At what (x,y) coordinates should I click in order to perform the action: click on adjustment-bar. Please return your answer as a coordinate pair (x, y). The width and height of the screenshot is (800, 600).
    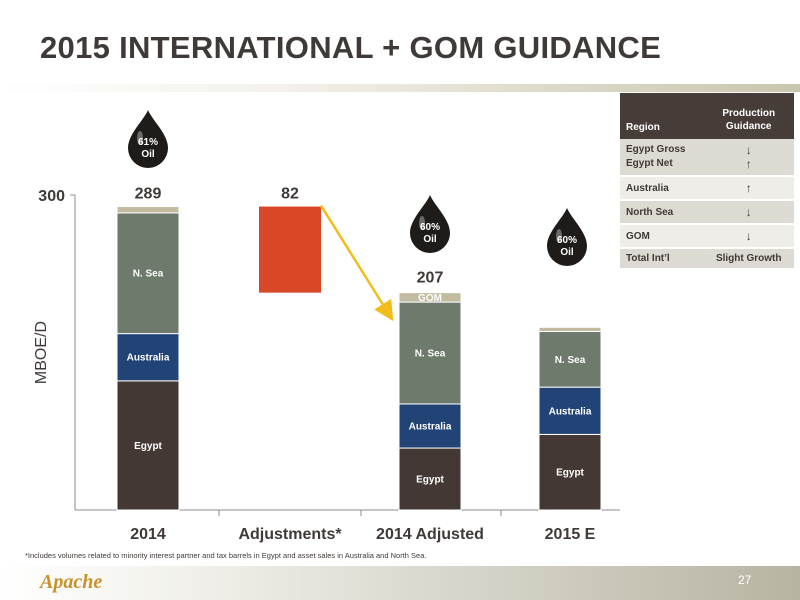
    Looking at the image, I should click on (290, 249).